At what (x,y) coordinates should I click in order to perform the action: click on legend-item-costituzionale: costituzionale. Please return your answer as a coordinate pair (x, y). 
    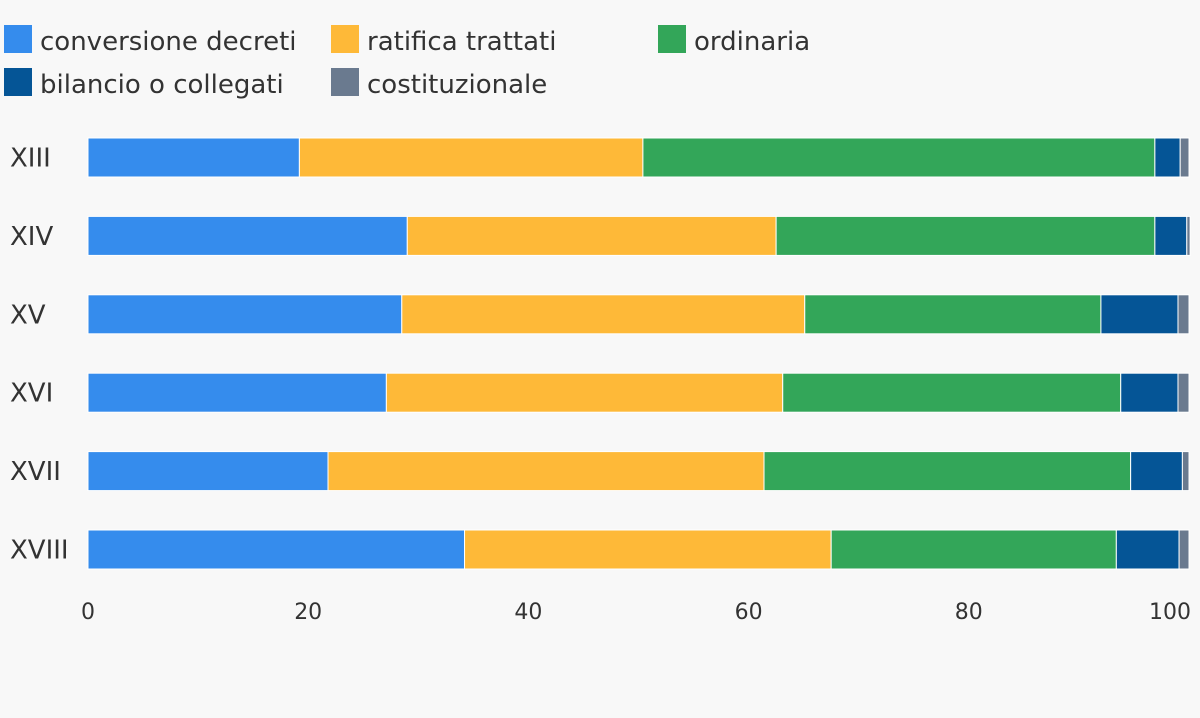
    Looking at the image, I should click on (439, 84).